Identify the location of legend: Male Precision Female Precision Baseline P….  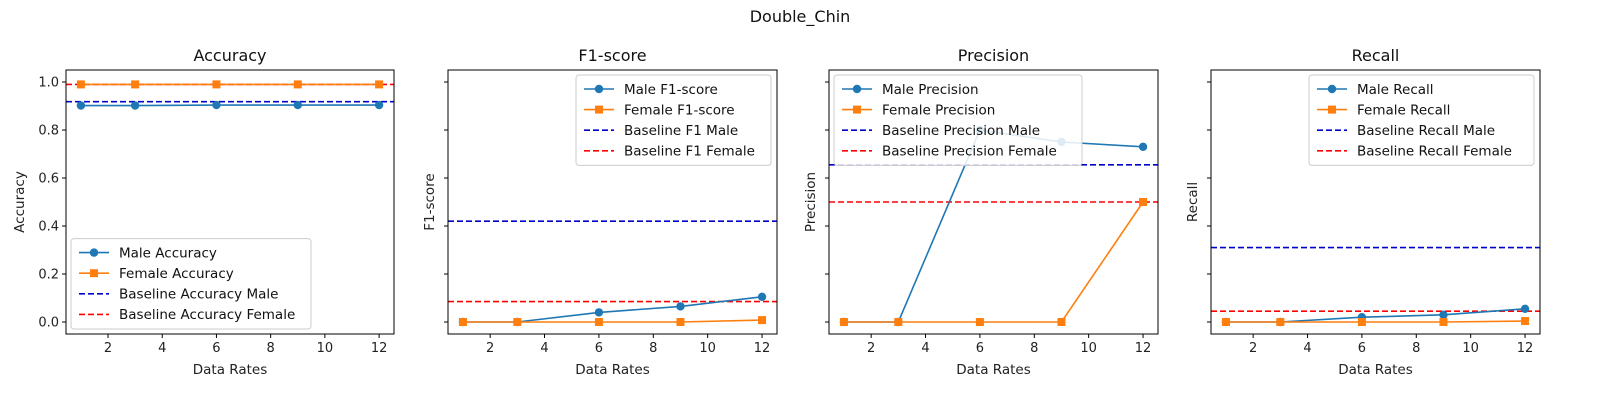
(958, 120).